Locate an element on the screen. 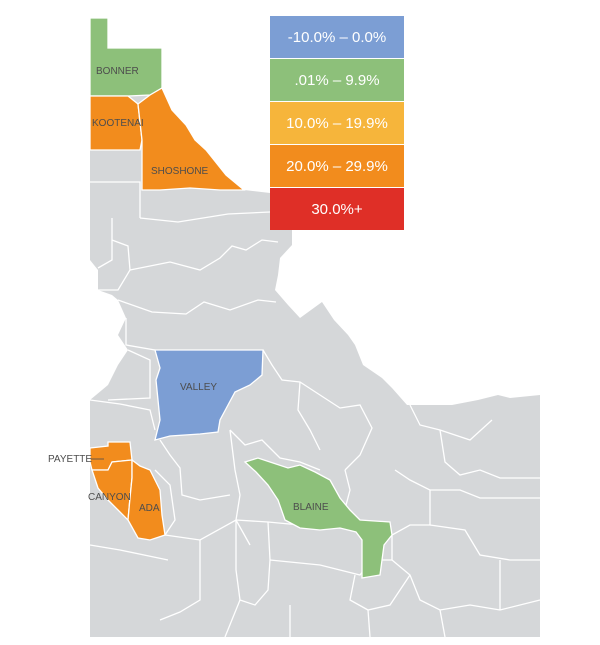 The height and width of the screenshot is (645, 600). county-label-shoshone: SHOSHONE is located at coordinates (180, 171).